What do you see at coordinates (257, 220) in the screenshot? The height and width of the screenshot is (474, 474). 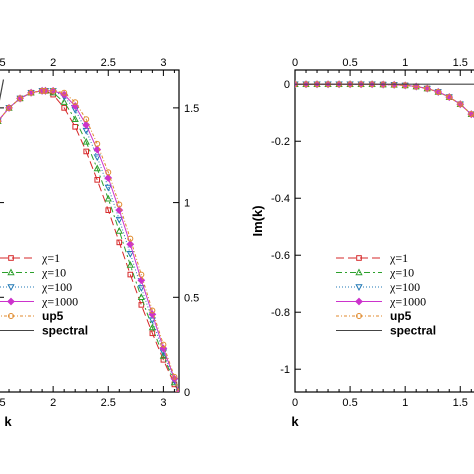 I see `y-axis-title: Im(k)` at bounding box center [257, 220].